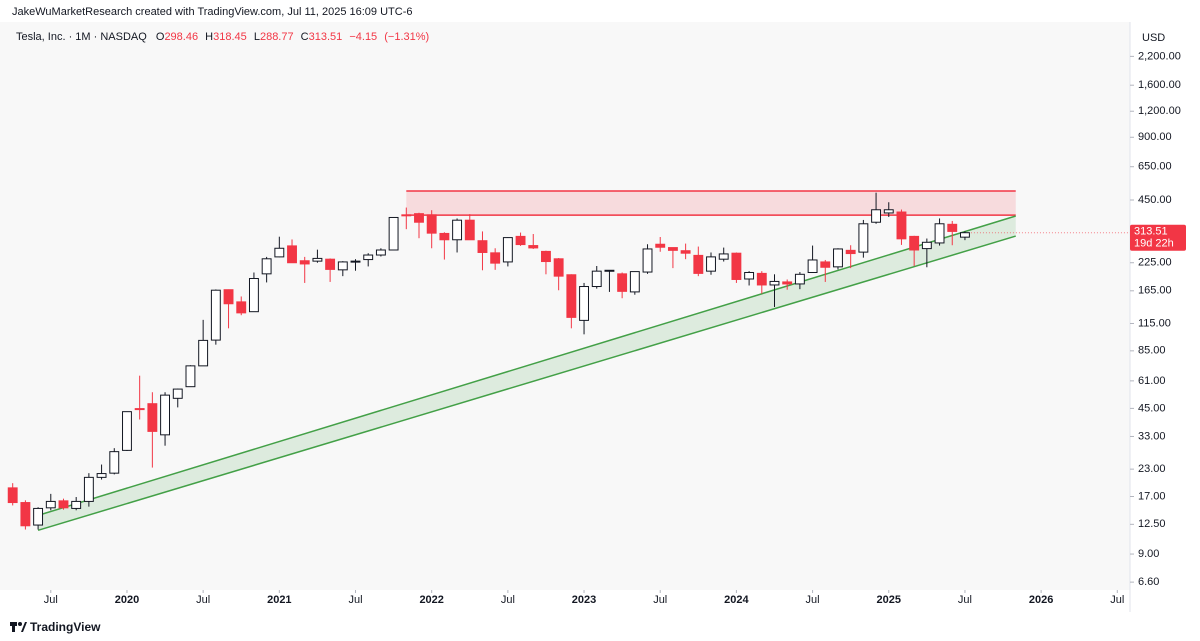 This screenshot has height=641, width=1200. What do you see at coordinates (65, 627) in the screenshot?
I see `footer-brand: TradingView` at bounding box center [65, 627].